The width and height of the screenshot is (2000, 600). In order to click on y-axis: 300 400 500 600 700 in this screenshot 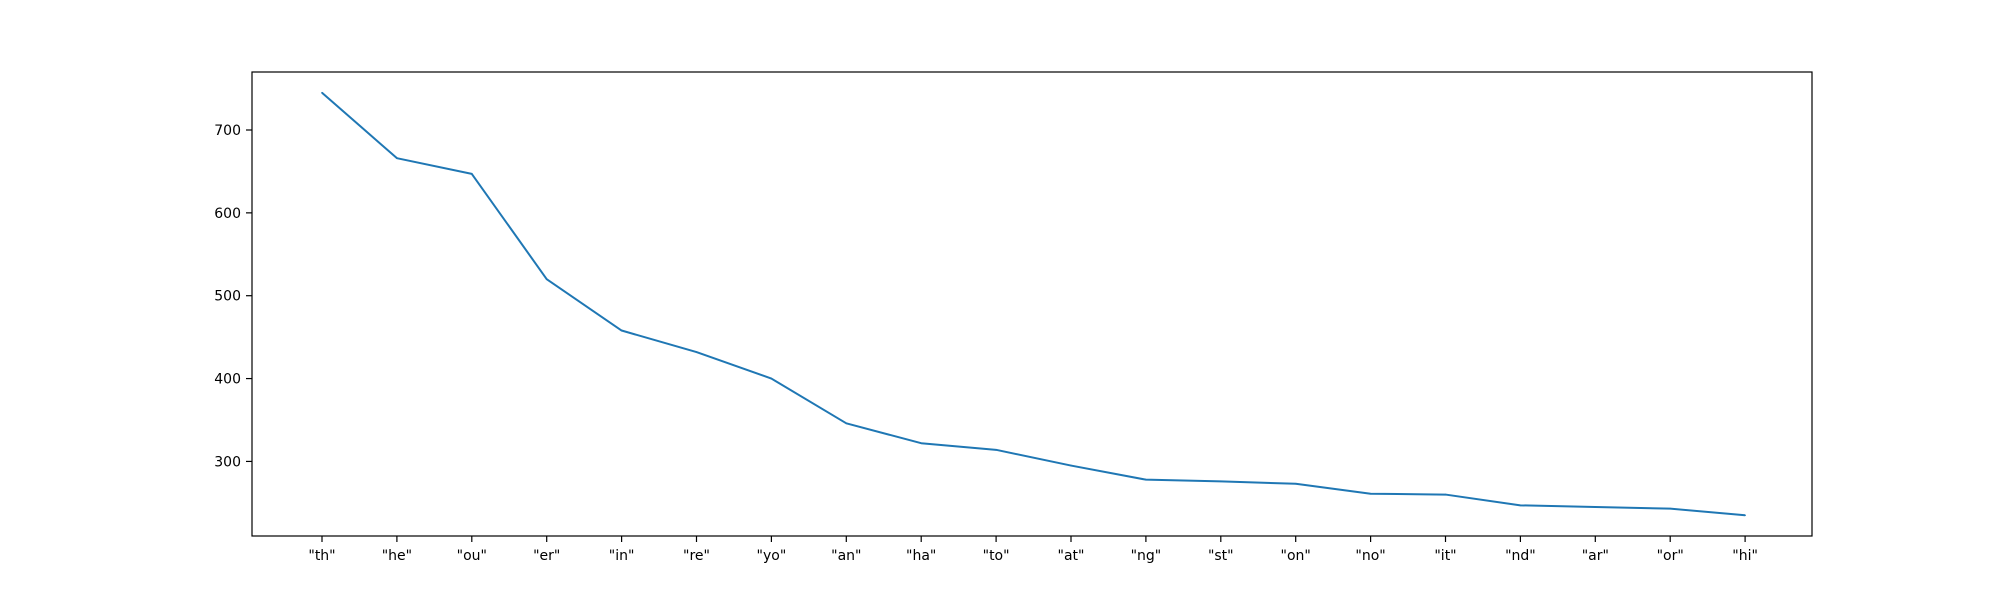, I will do `click(233, 296)`.